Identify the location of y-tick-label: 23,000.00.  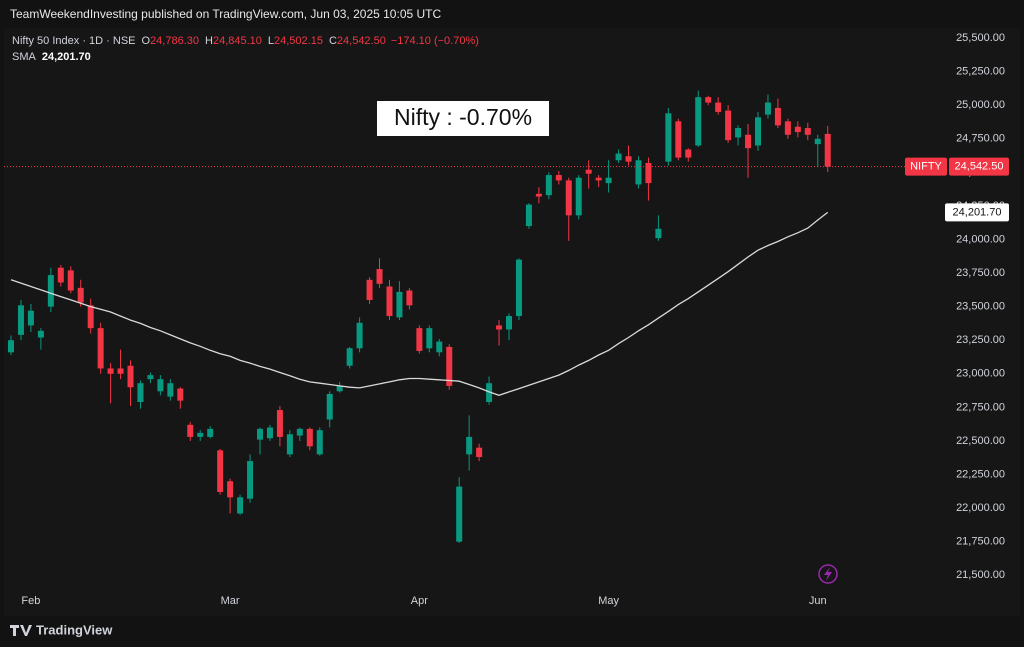
(980, 374).